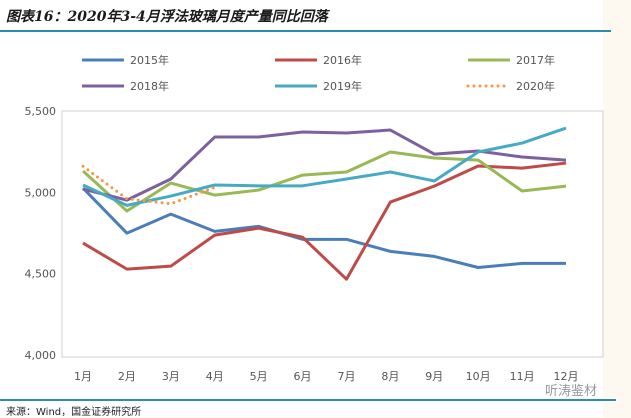 This screenshot has width=631, height=418. I want to click on y-tick-label: 4,500, so click(41, 274).